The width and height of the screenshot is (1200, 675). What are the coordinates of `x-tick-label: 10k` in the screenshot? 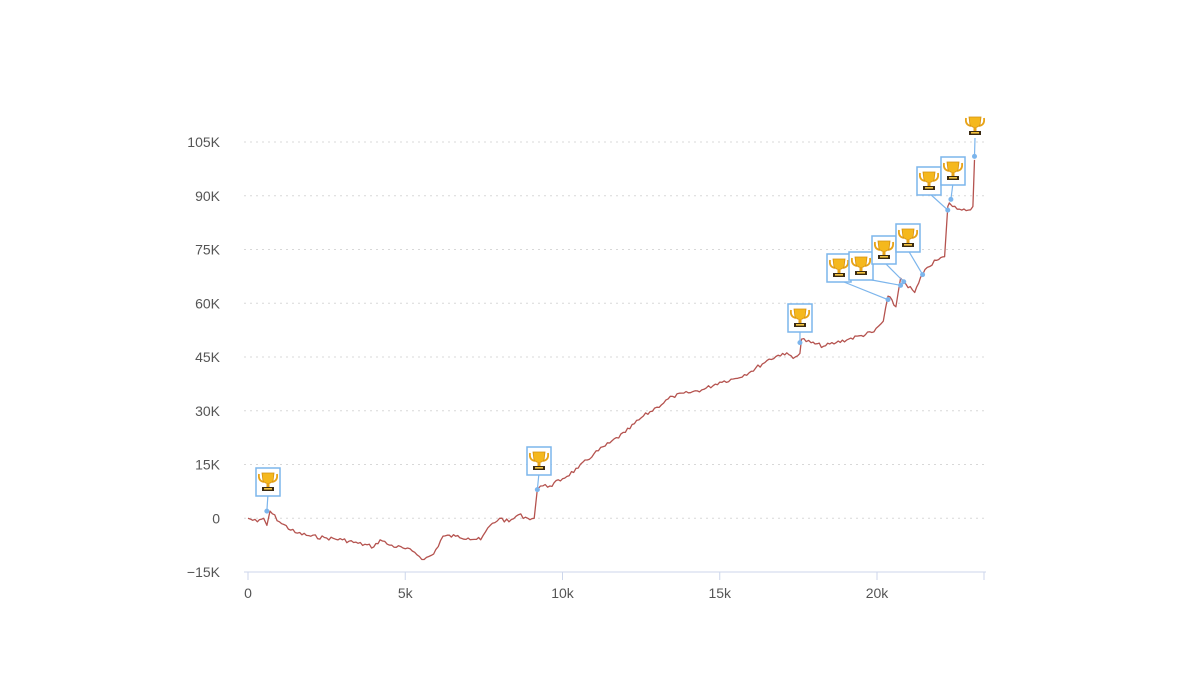 It's located at (563, 593).